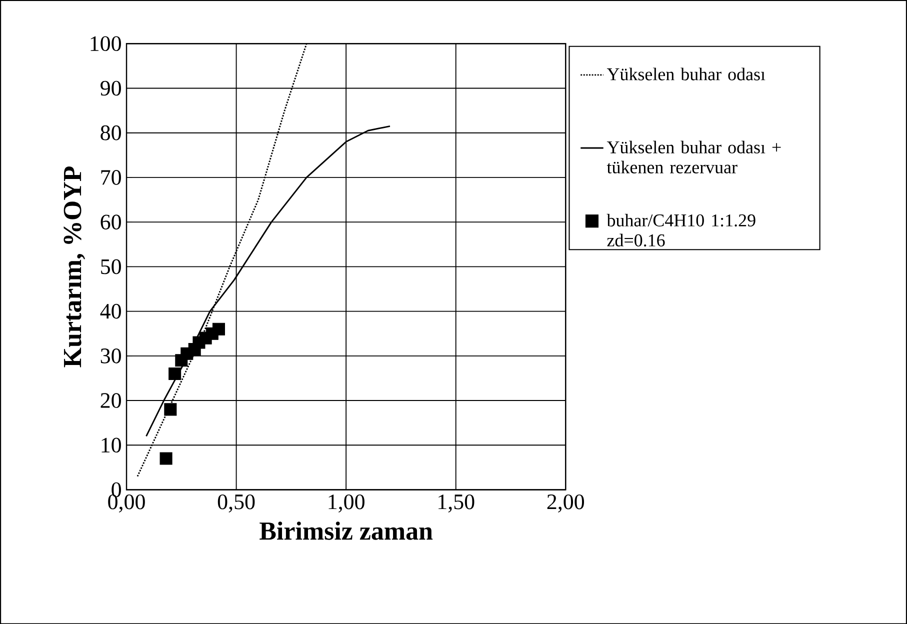 The image size is (907, 624). I want to click on y-tick-label: 10, so click(111, 445).